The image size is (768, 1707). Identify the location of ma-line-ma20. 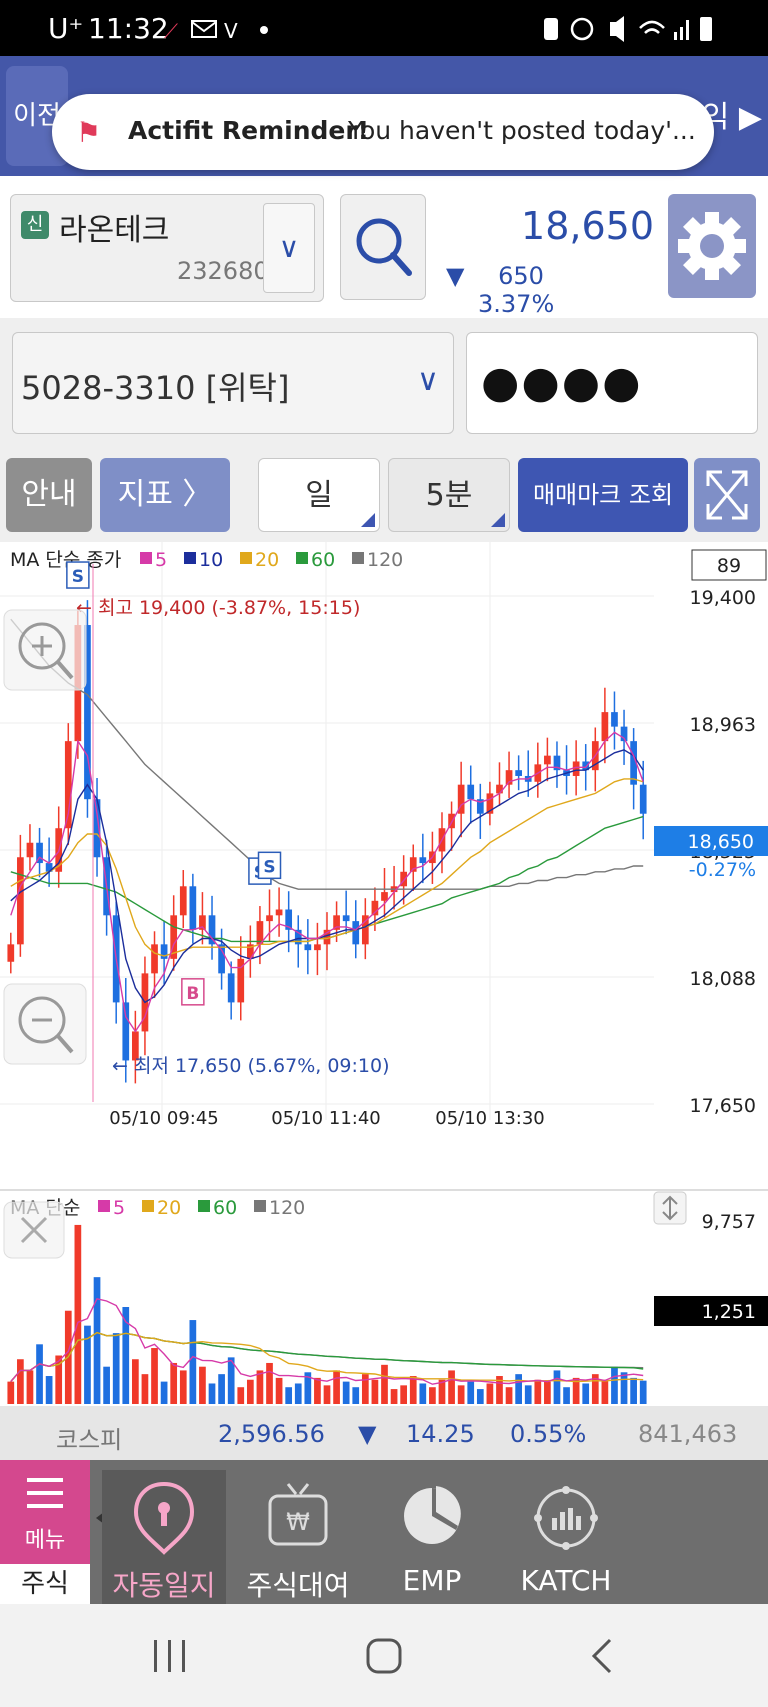
(327, 867).